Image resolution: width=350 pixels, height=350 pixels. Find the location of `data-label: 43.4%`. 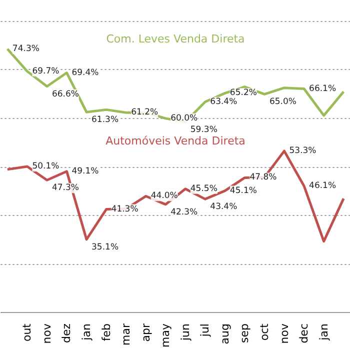

data-label: 43.4% is located at coordinates (224, 207).